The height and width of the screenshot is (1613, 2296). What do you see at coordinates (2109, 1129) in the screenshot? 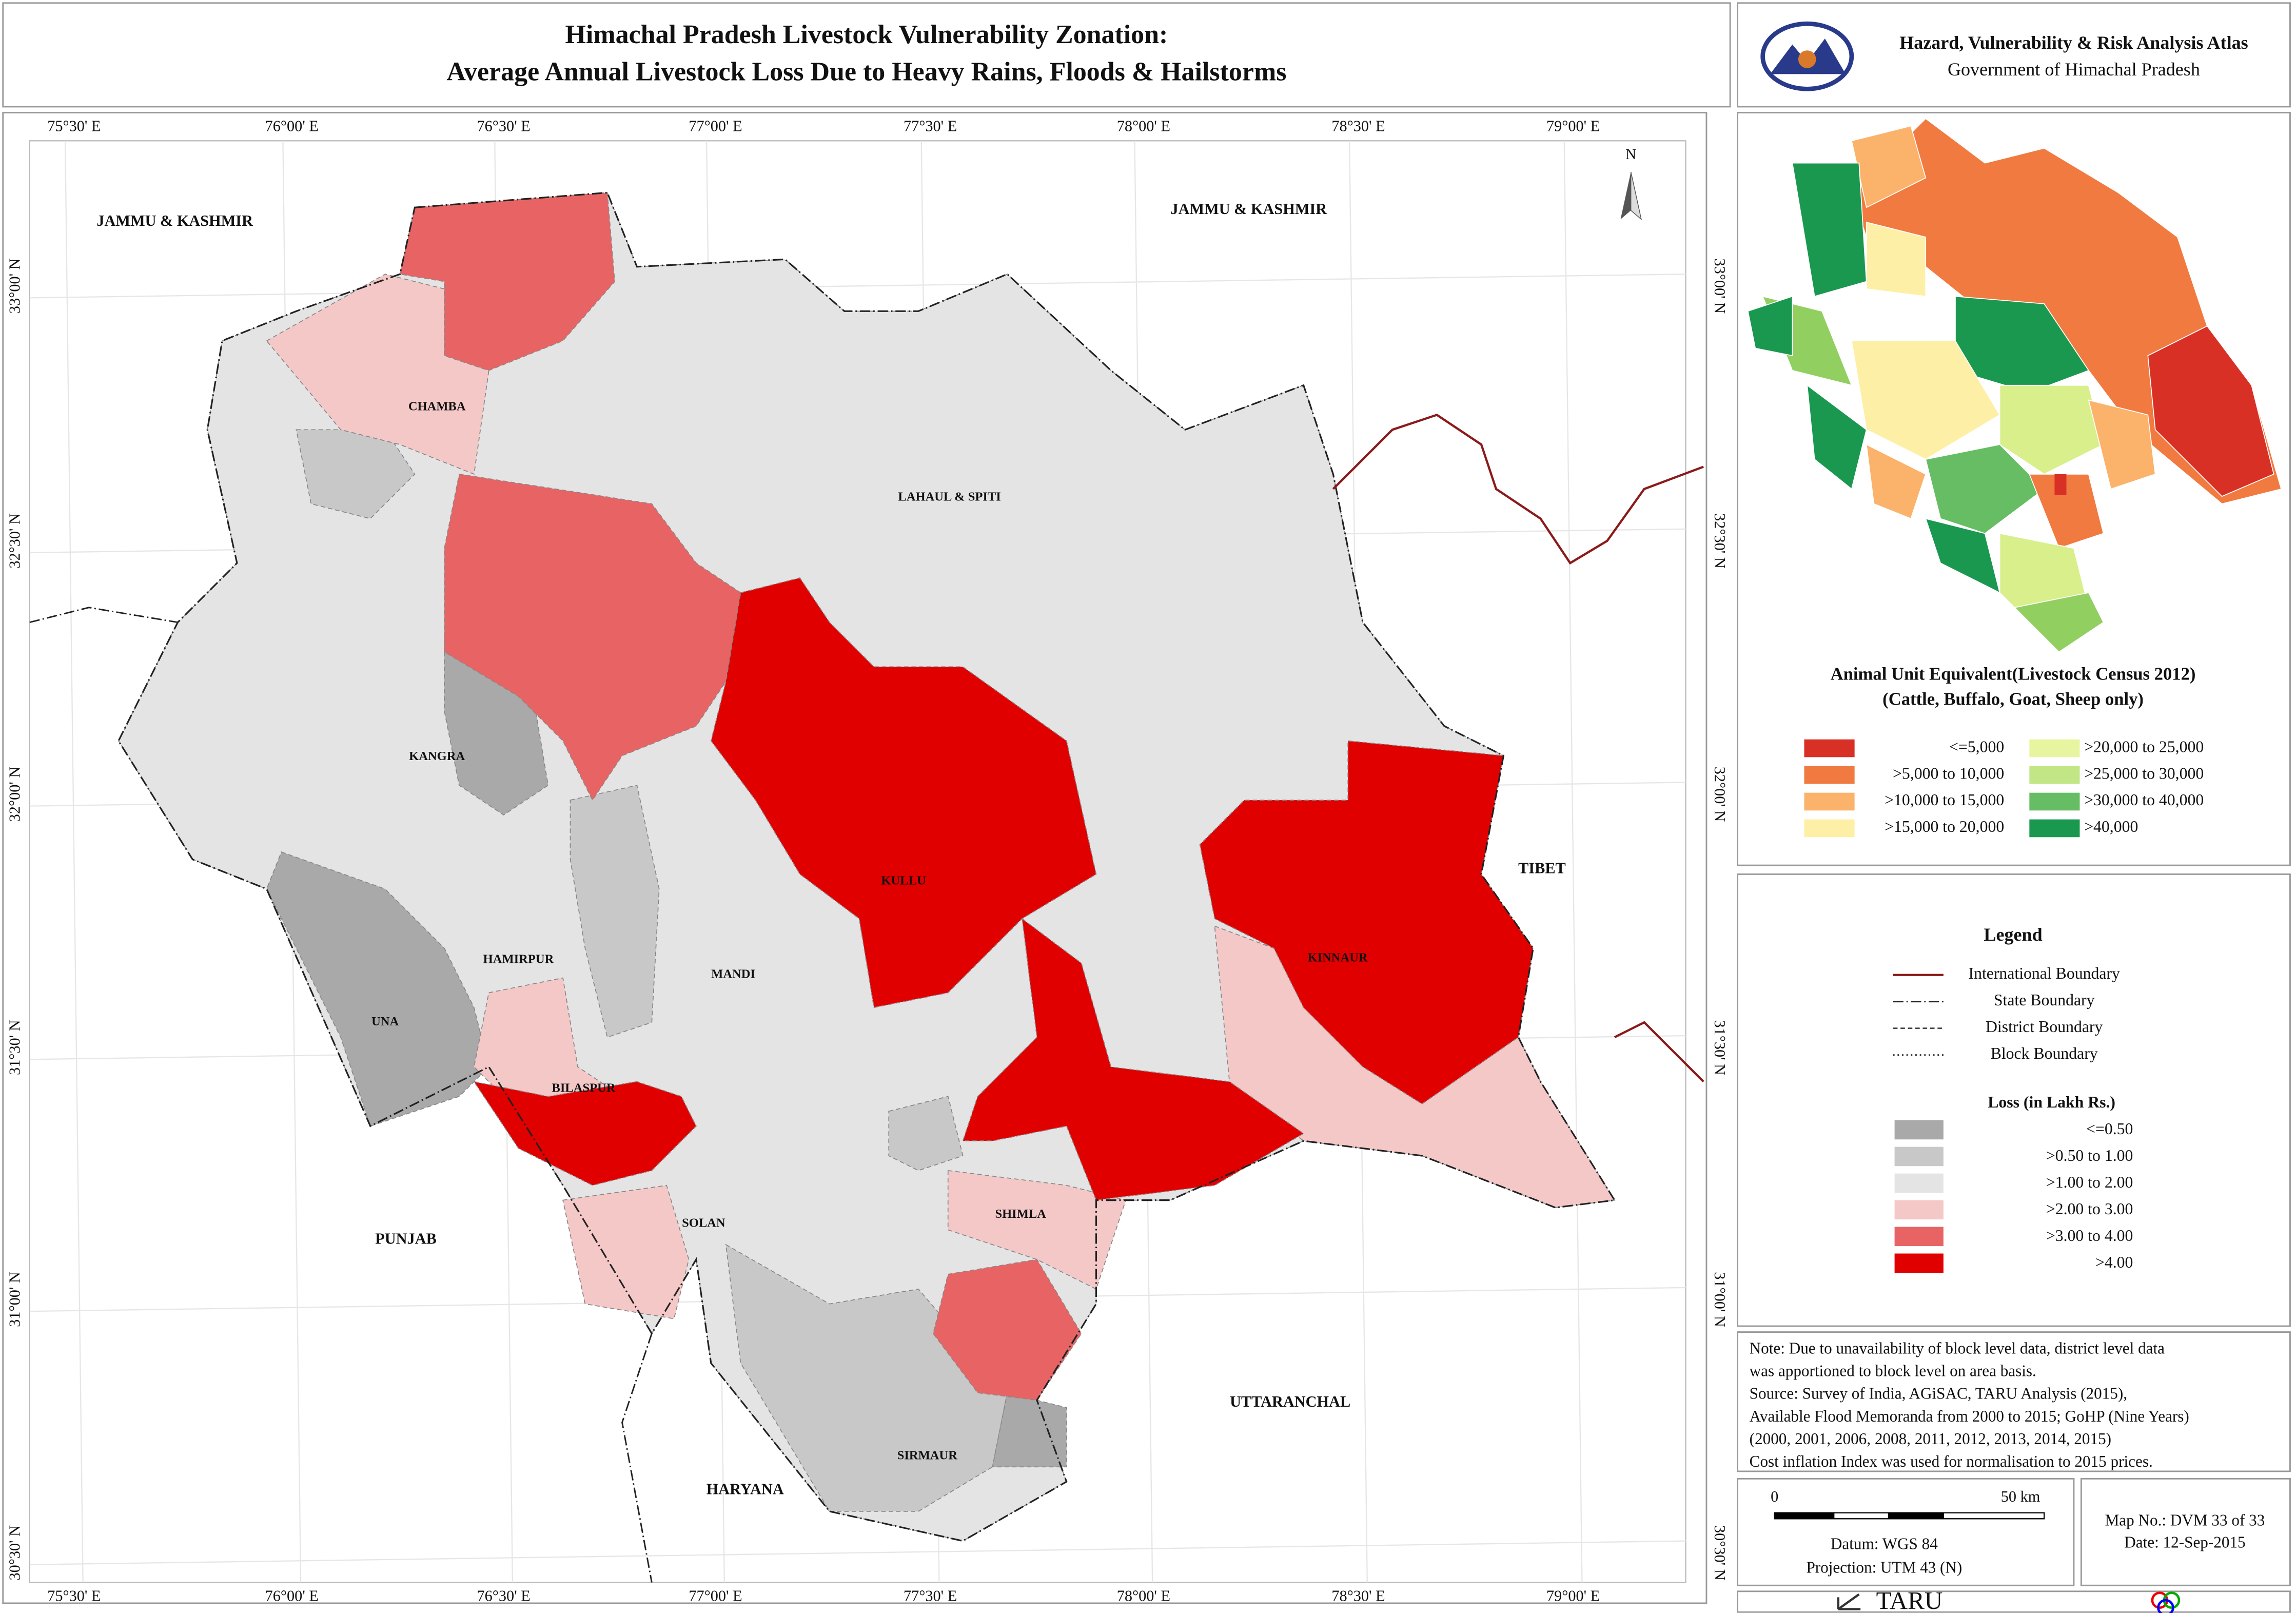
I see `loss-class-label: <=0.50` at bounding box center [2109, 1129].